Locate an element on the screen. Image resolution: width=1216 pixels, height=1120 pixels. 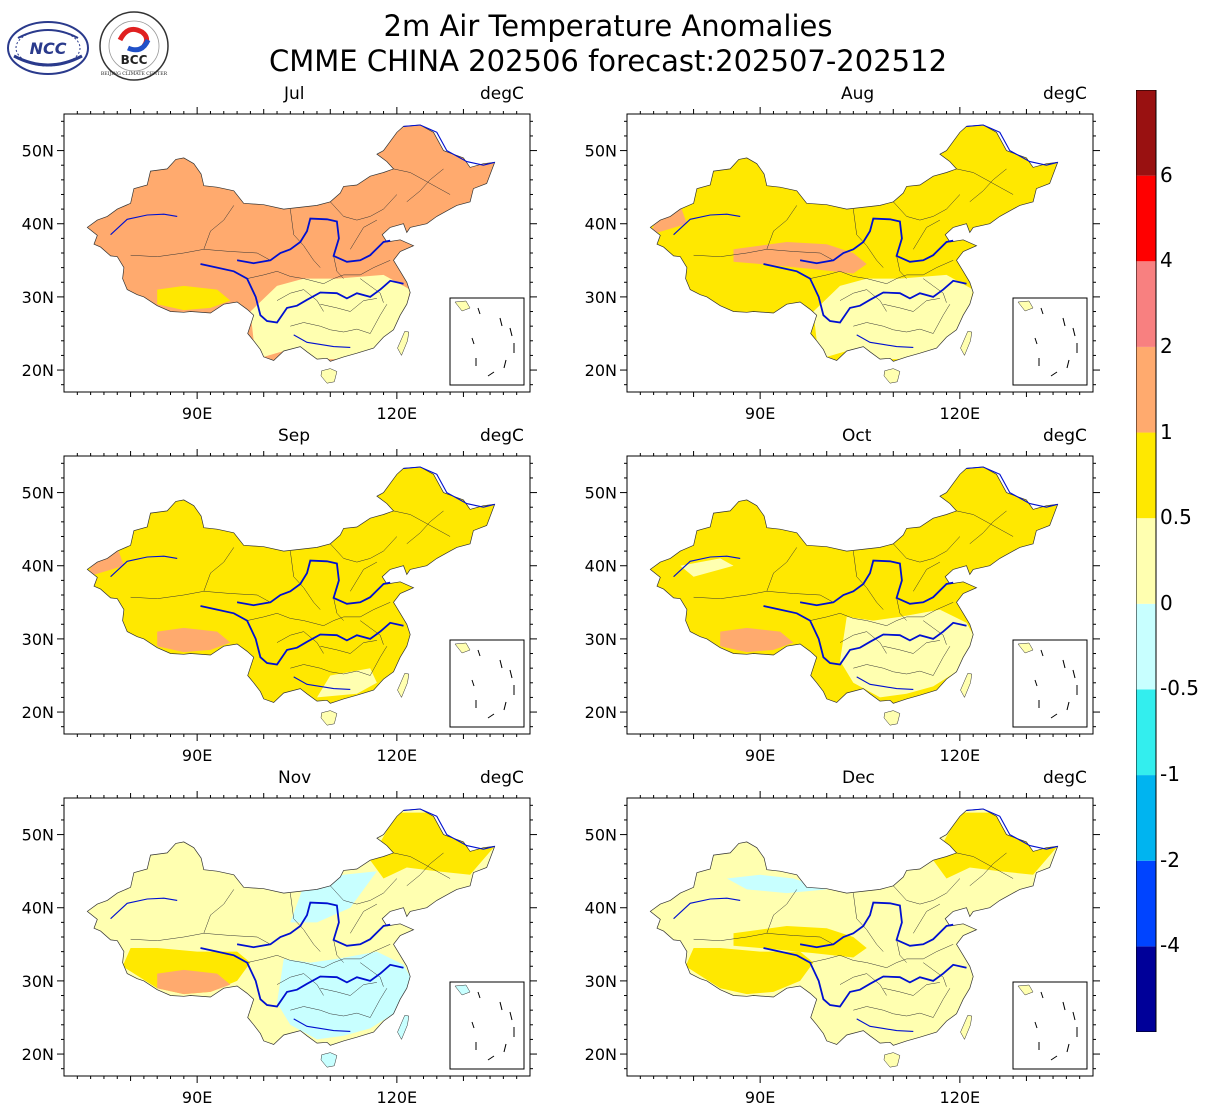
colorbar-tick-label: 4 is located at coordinates (1166, 260).